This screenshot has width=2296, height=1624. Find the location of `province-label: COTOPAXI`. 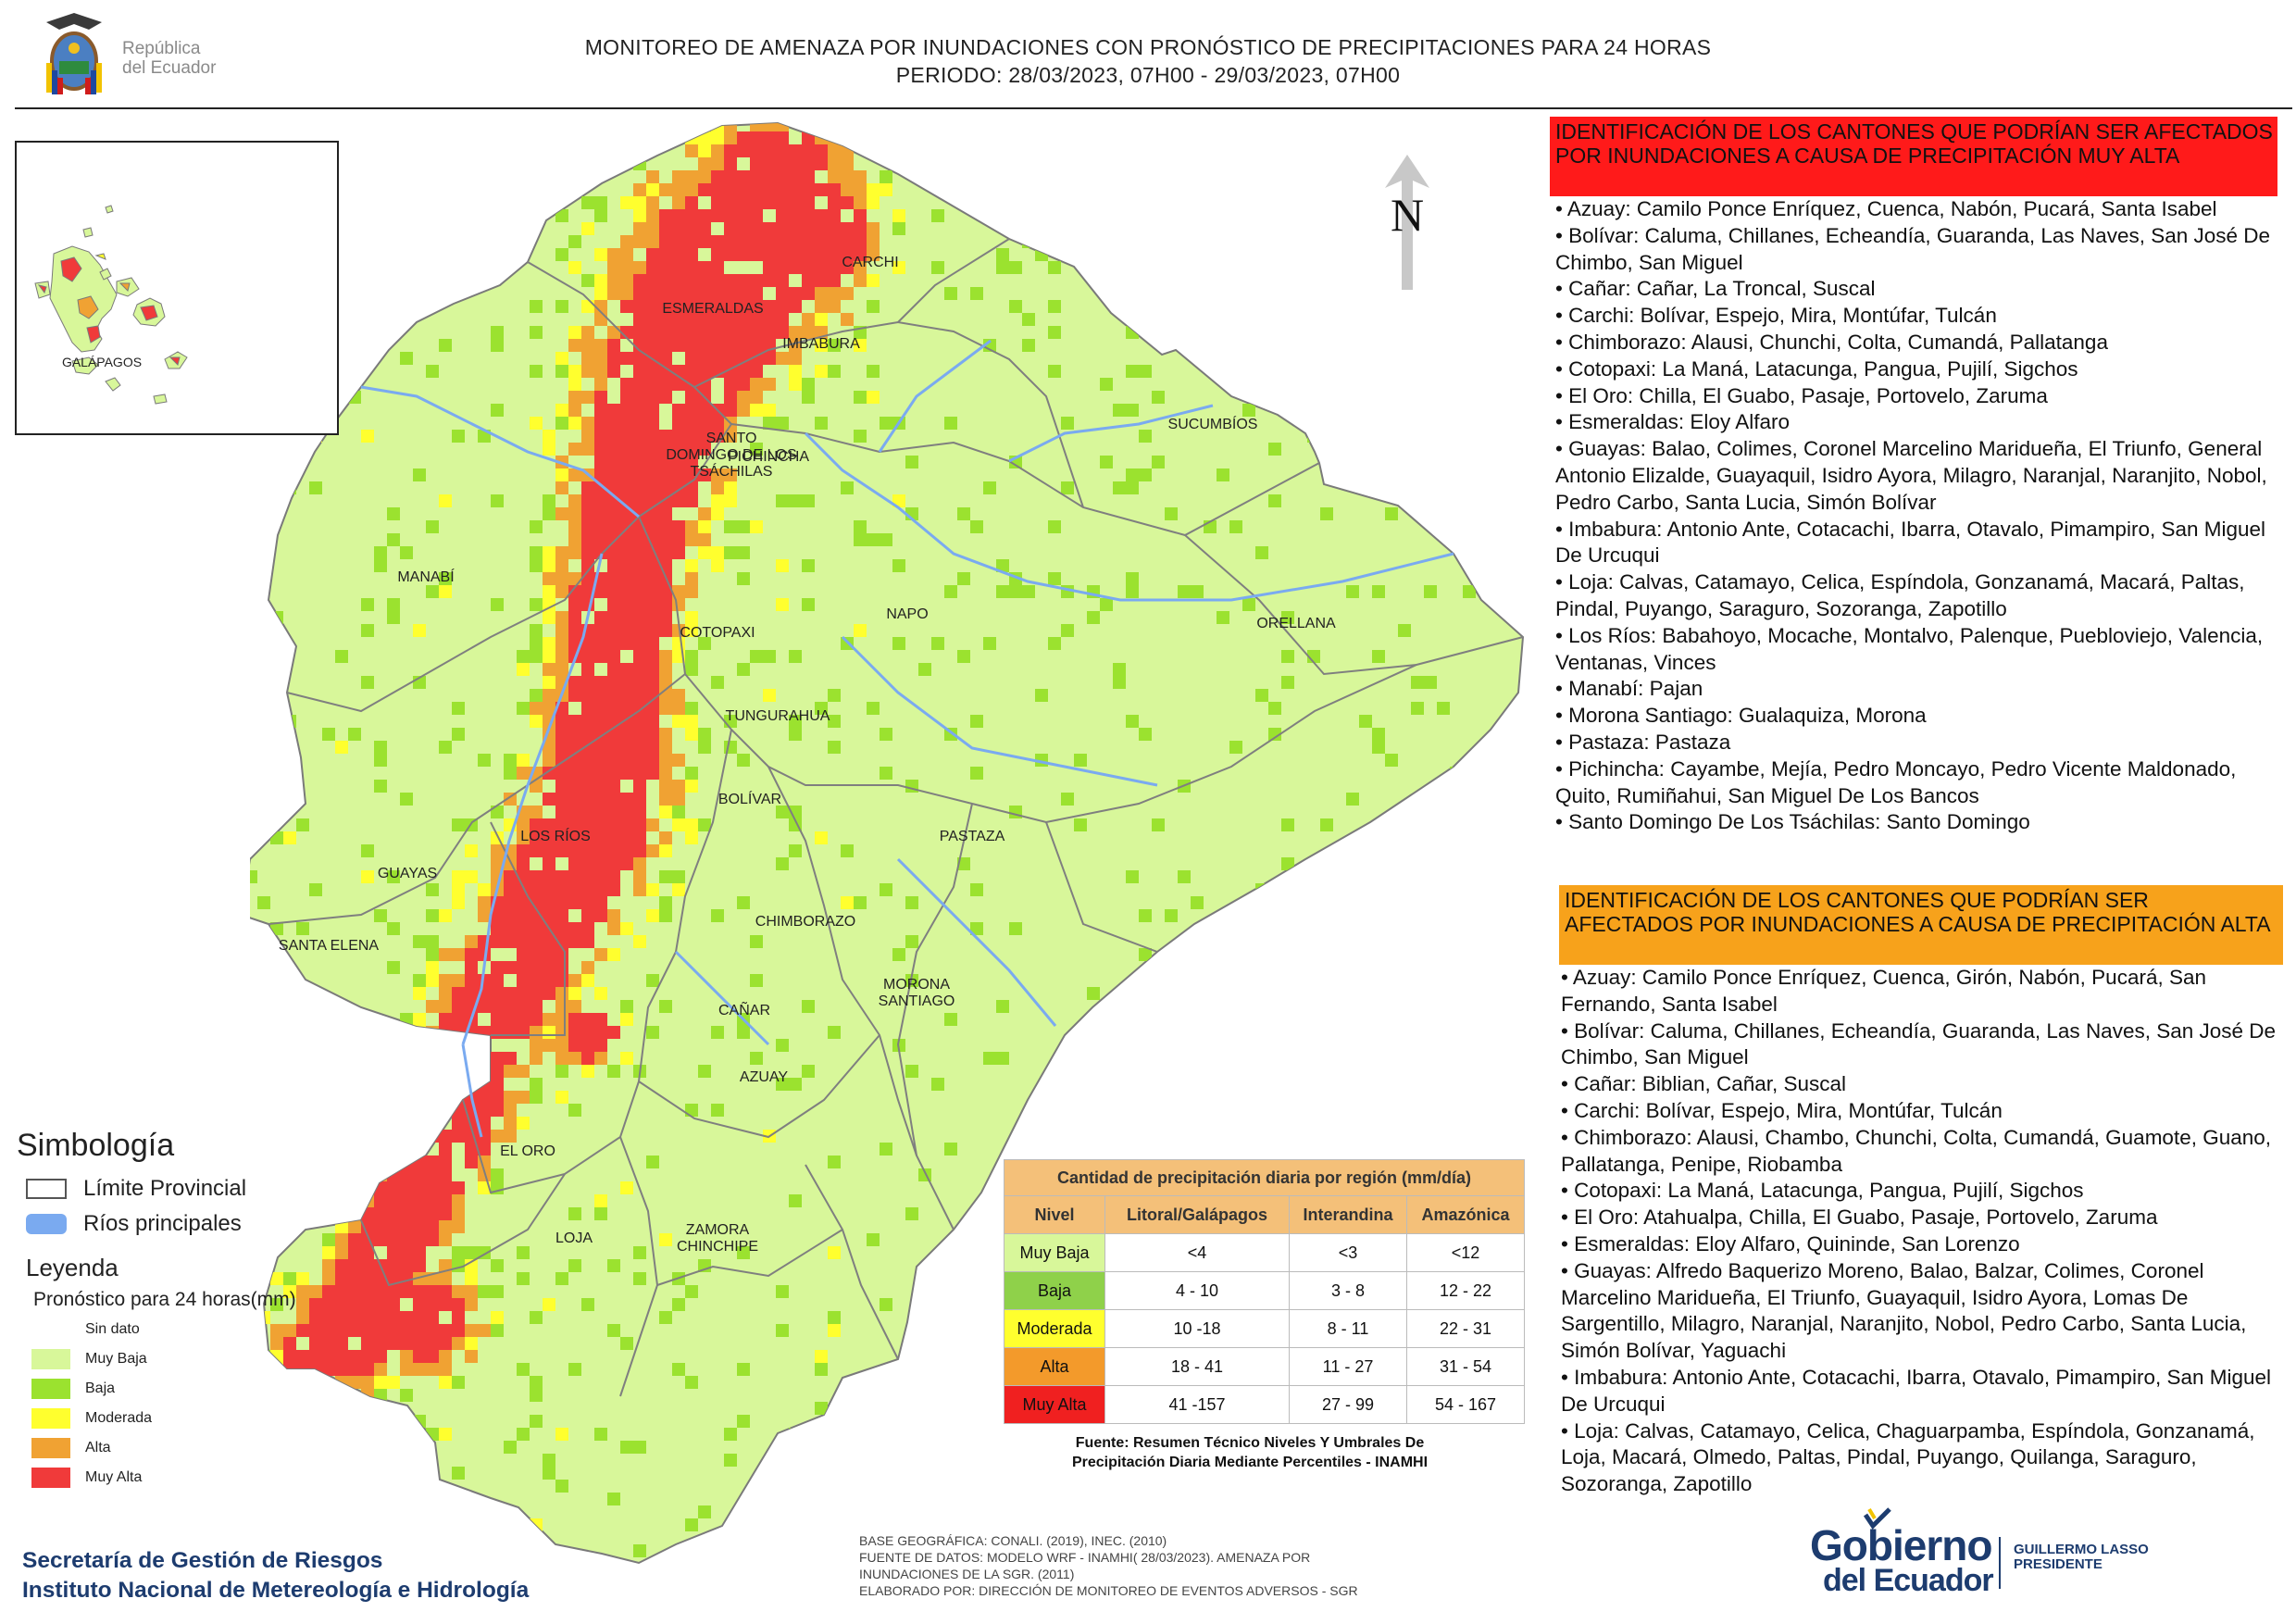

province-label: COTOPAXI is located at coordinates (717, 633).